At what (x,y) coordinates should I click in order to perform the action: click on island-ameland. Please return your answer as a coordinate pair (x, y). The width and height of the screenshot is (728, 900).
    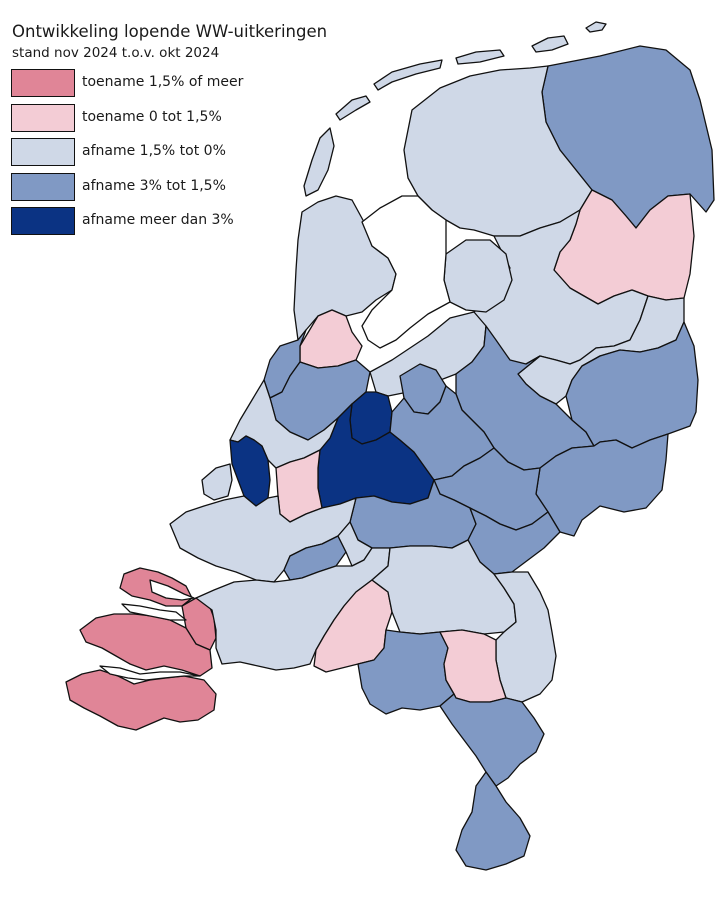
    Looking at the image, I should click on (480, 57).